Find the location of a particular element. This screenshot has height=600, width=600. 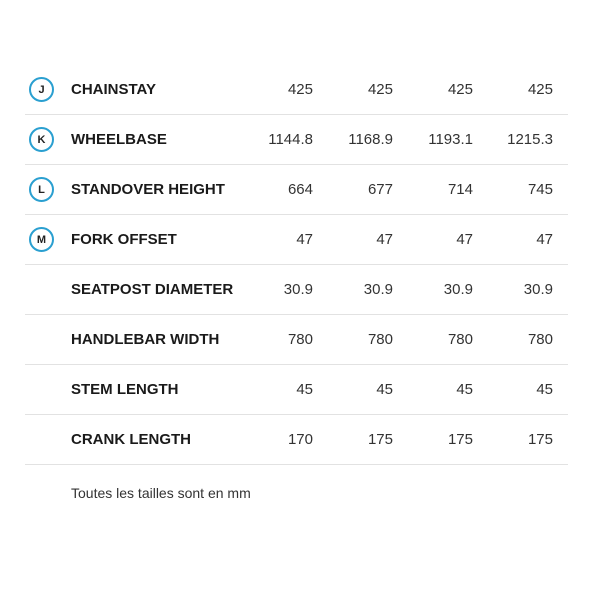

table-row: SEATPOST DIAMETER 30.9 30.9 30.9 30.9 is located at coordinates (296, 290).